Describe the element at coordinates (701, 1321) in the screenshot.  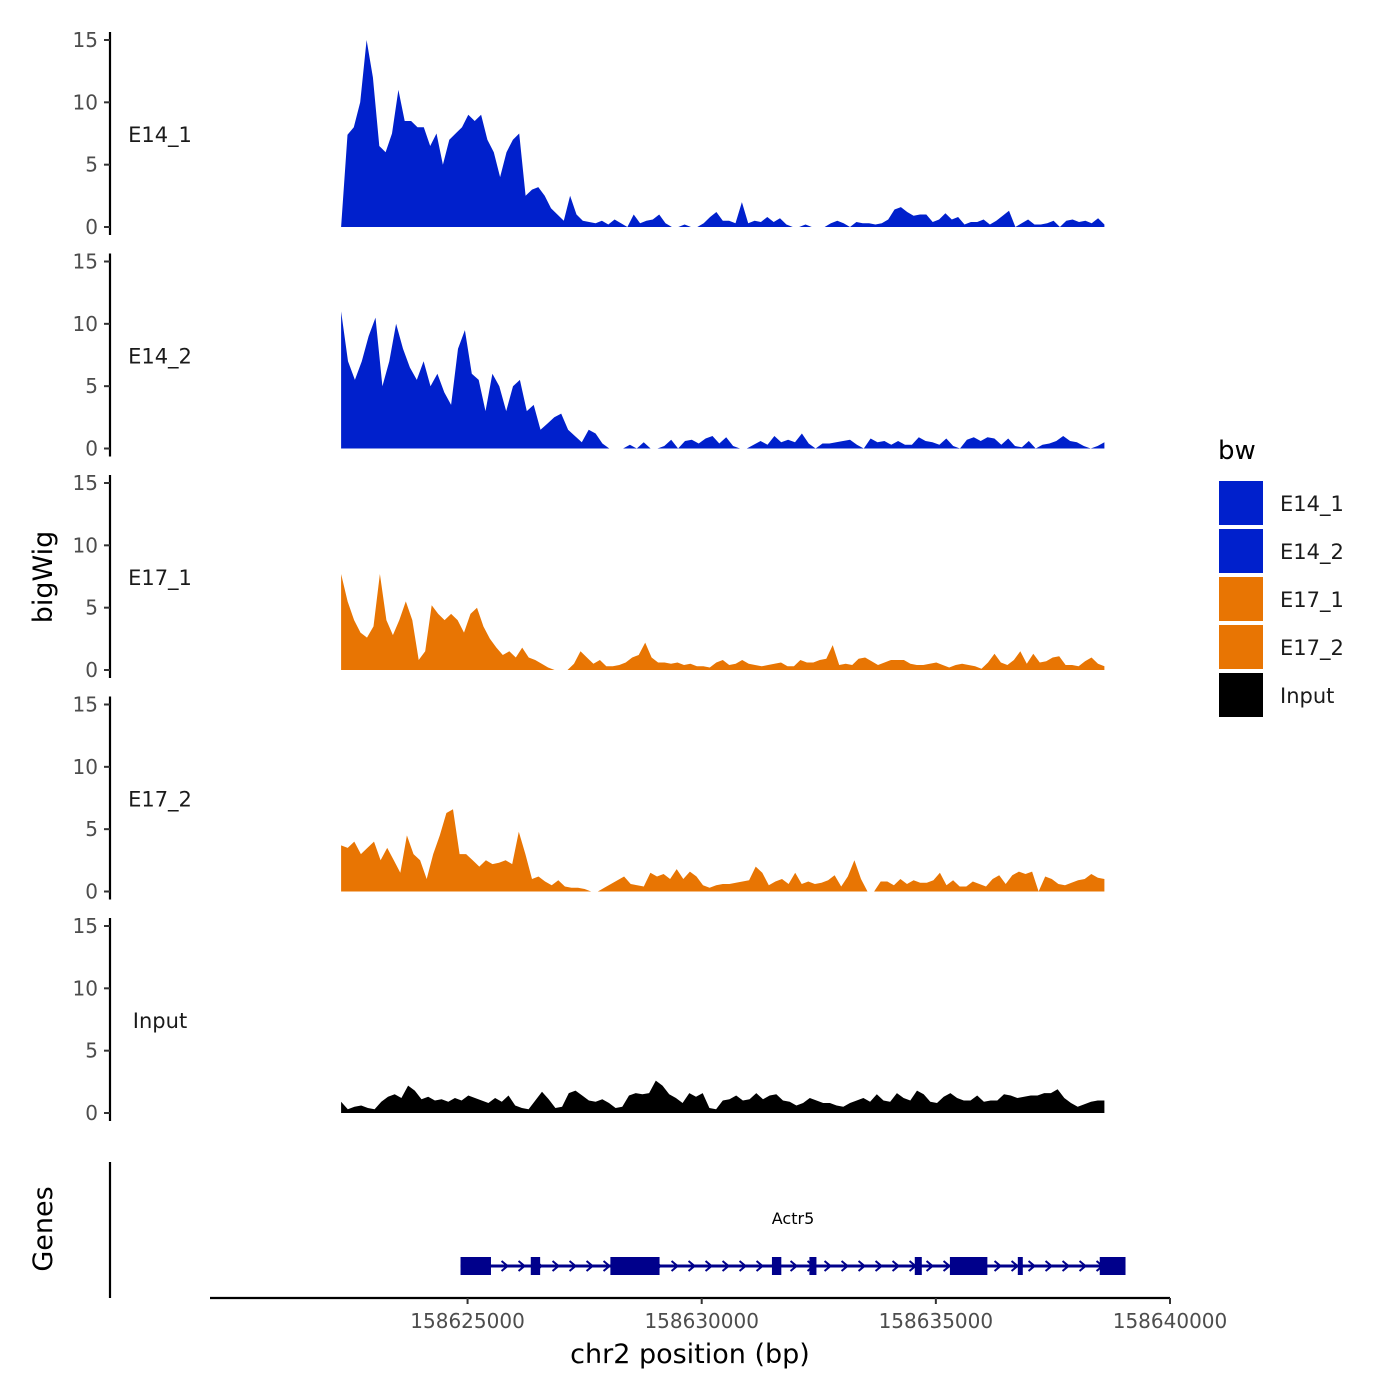
I see `x-tick-label: 158630000` at that location.